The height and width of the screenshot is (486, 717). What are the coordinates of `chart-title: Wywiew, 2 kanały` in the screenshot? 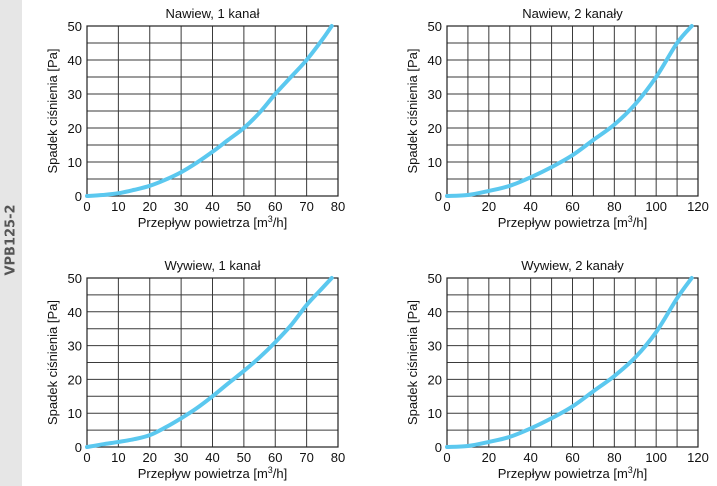 It's located at (572, 265).